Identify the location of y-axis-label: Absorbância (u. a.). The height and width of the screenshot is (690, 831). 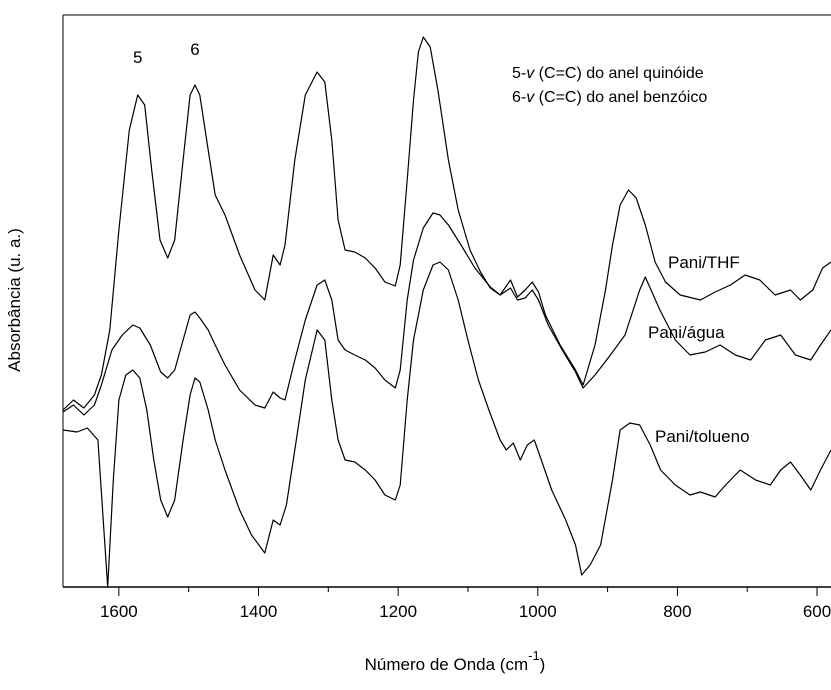
(14, 300).